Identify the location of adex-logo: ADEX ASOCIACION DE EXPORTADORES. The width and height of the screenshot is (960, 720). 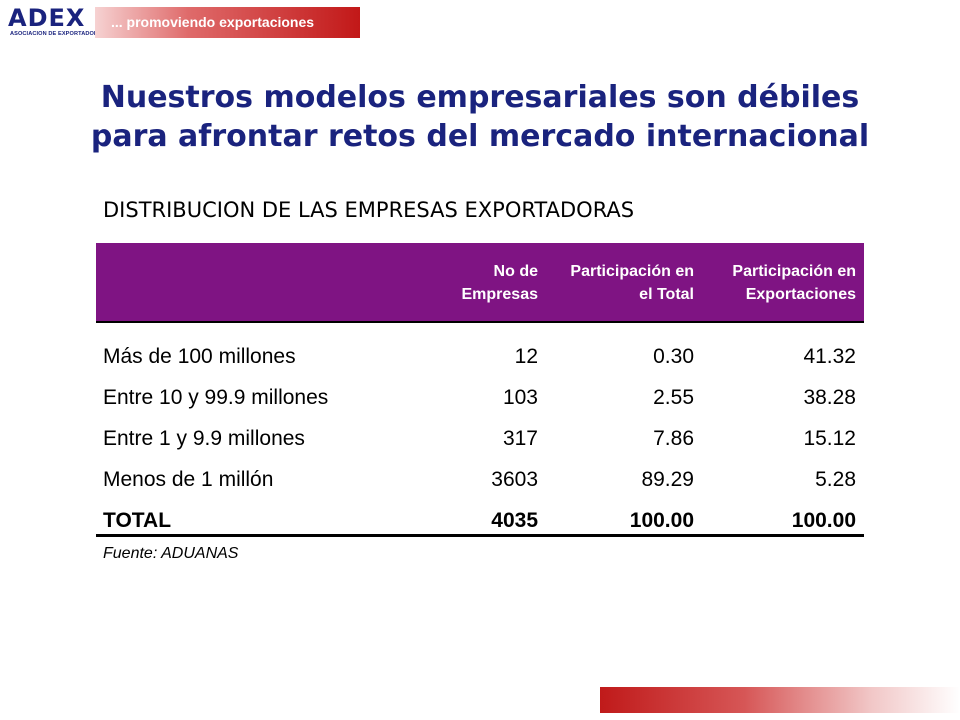
(57, 22).